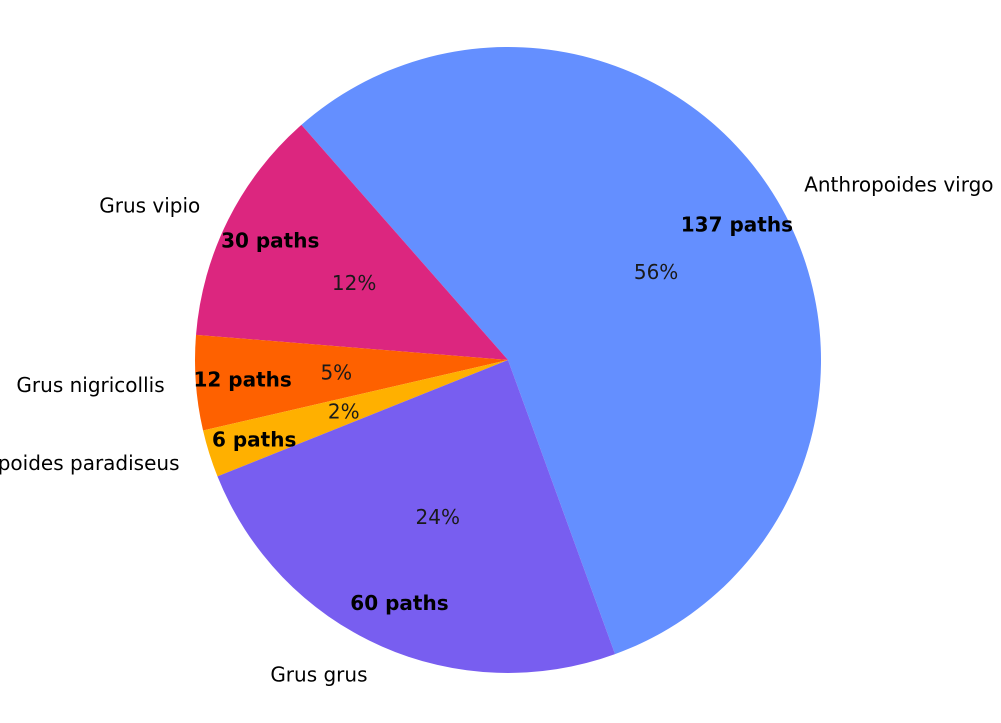 The height and width of the screenshot is (723, 1001). I want to click on slice-label-grus-grus: Grus grus, so click(318, 674).